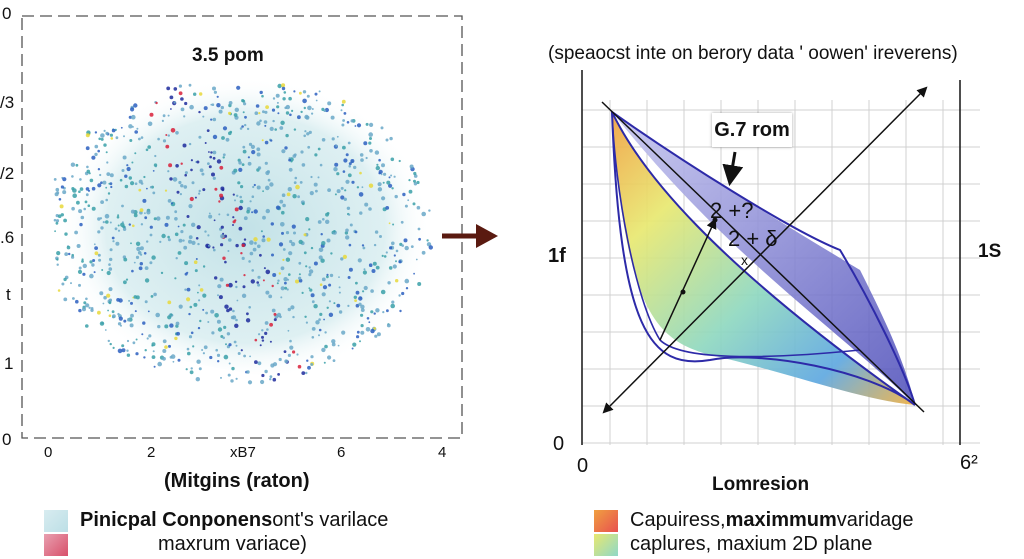  Describe the element at coordinates (753, 520) in the screenshot. I see `legend-right-item-1: Capuiress, maximmum varidage` at that location.